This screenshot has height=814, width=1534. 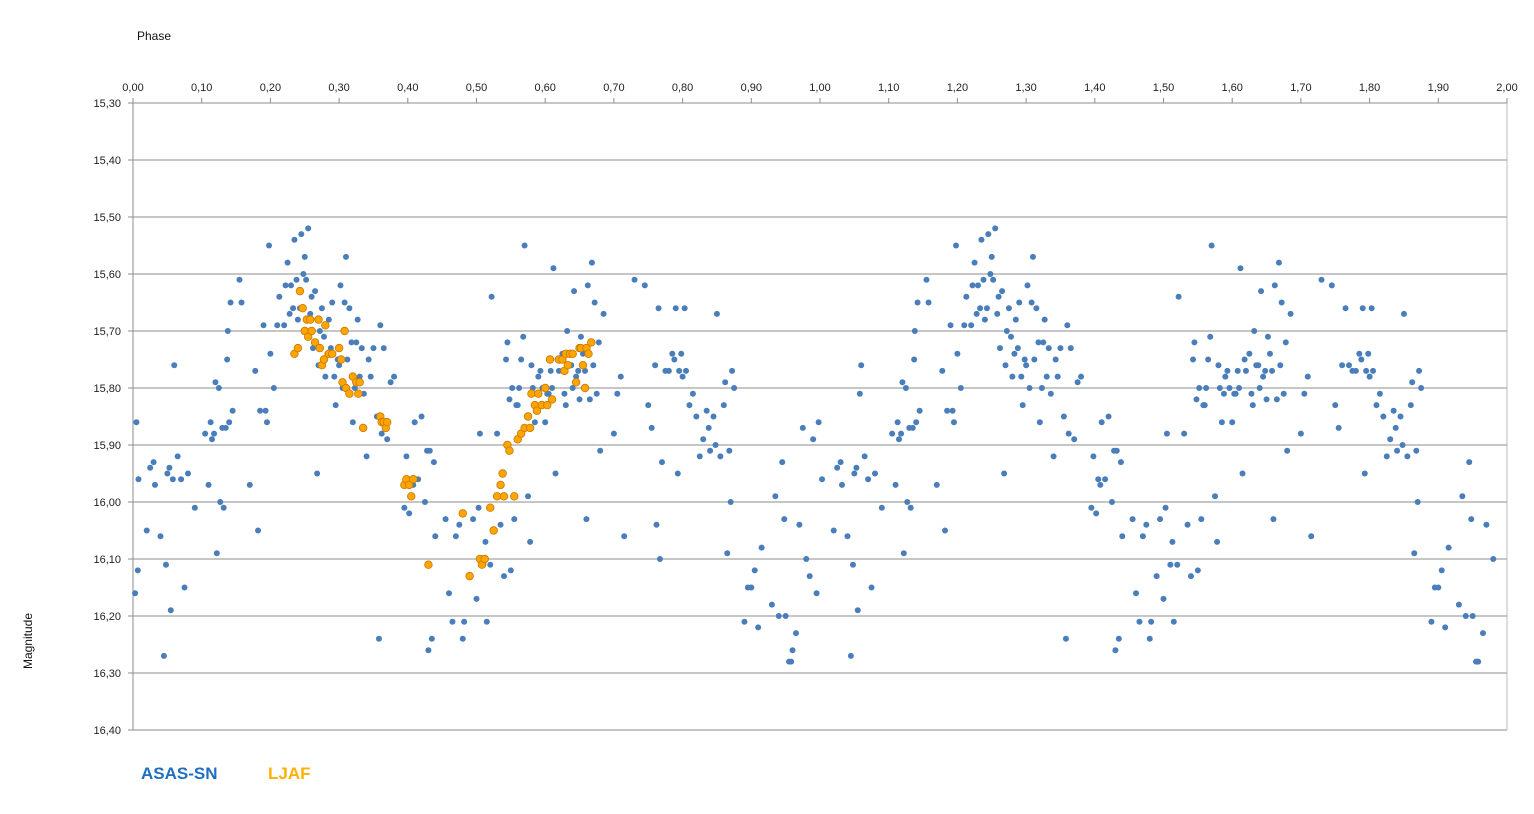 What do you see at coordinates (107, 560) in the screenshot?
I see `y-tick-label: 16,10` at bounding box center [107, 560].